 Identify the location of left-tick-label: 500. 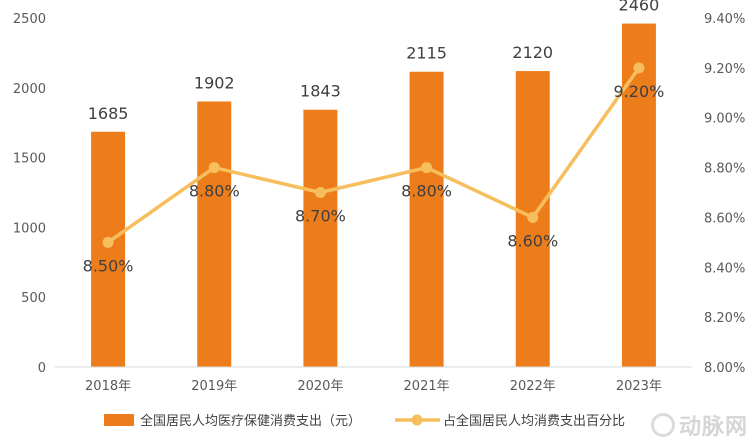
(33, 298).